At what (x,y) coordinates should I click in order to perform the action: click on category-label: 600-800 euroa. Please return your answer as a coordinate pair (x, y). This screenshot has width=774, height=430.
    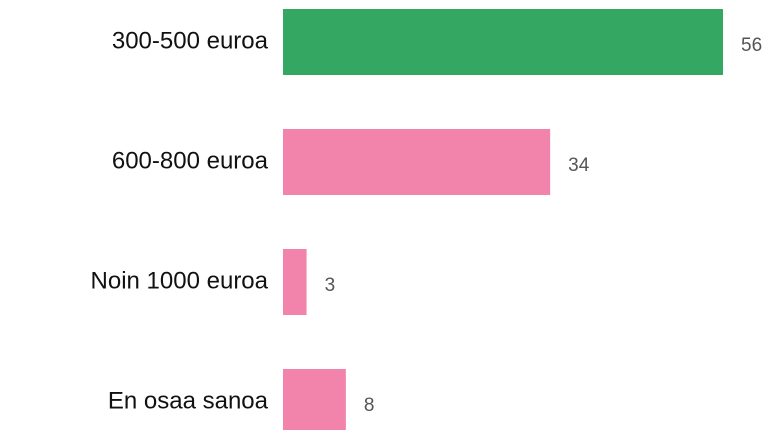
    Looking at the image, I should click on (190, 160).